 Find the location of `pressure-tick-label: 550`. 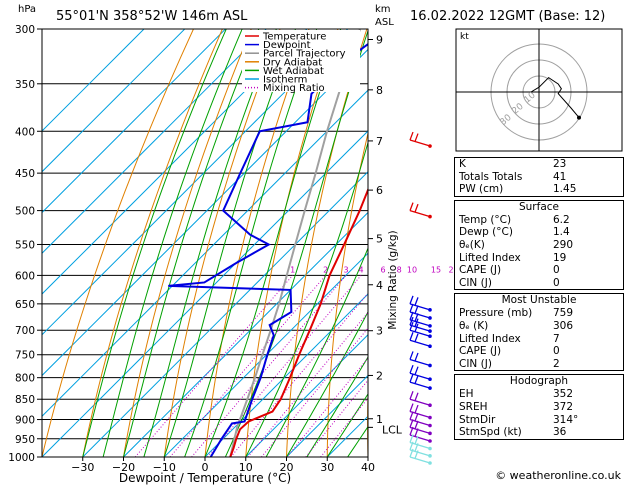

pressure-tick-label: 550 is located at coordinates (25, 245).